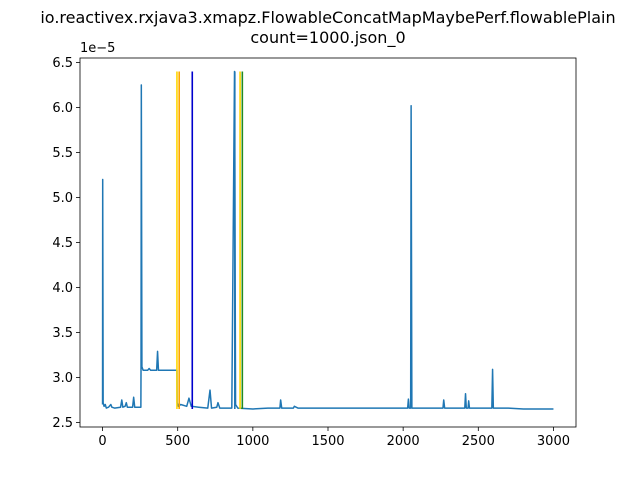 The image size is (640, 480). What do you see at coordinates (62, 108) in the screenshot?
I see `y-tick-label: 6.0` at bounding box center [62, 108].